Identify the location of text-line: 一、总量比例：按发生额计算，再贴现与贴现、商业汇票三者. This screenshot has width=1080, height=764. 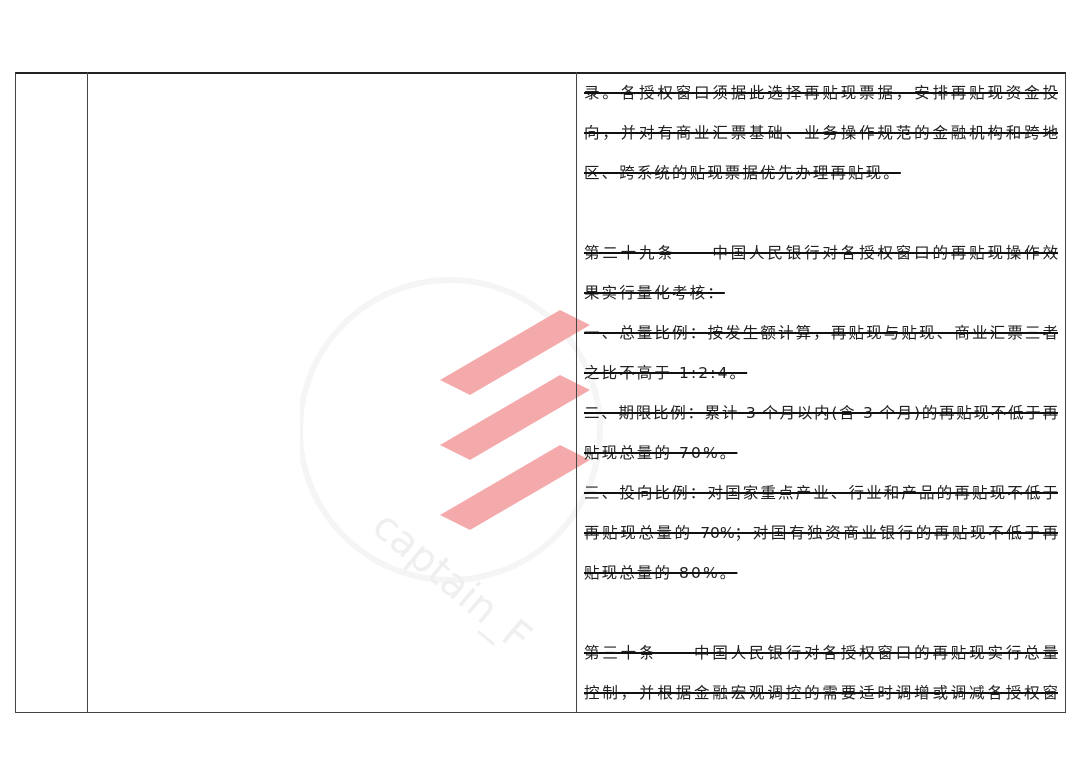
(821, 333).